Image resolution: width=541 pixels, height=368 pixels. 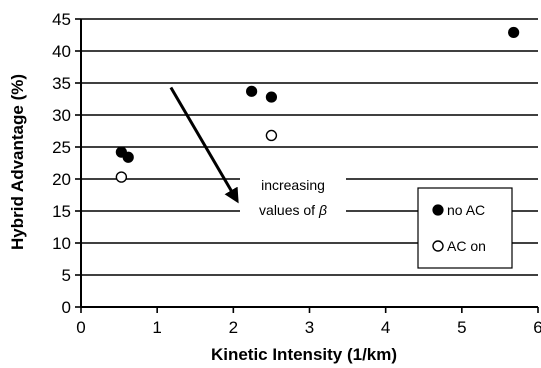 What do you see at coordinates (289, 210) in the screenshot?
I see `annotation-line-2-prefix: values of` at bounding box center [289, 210].